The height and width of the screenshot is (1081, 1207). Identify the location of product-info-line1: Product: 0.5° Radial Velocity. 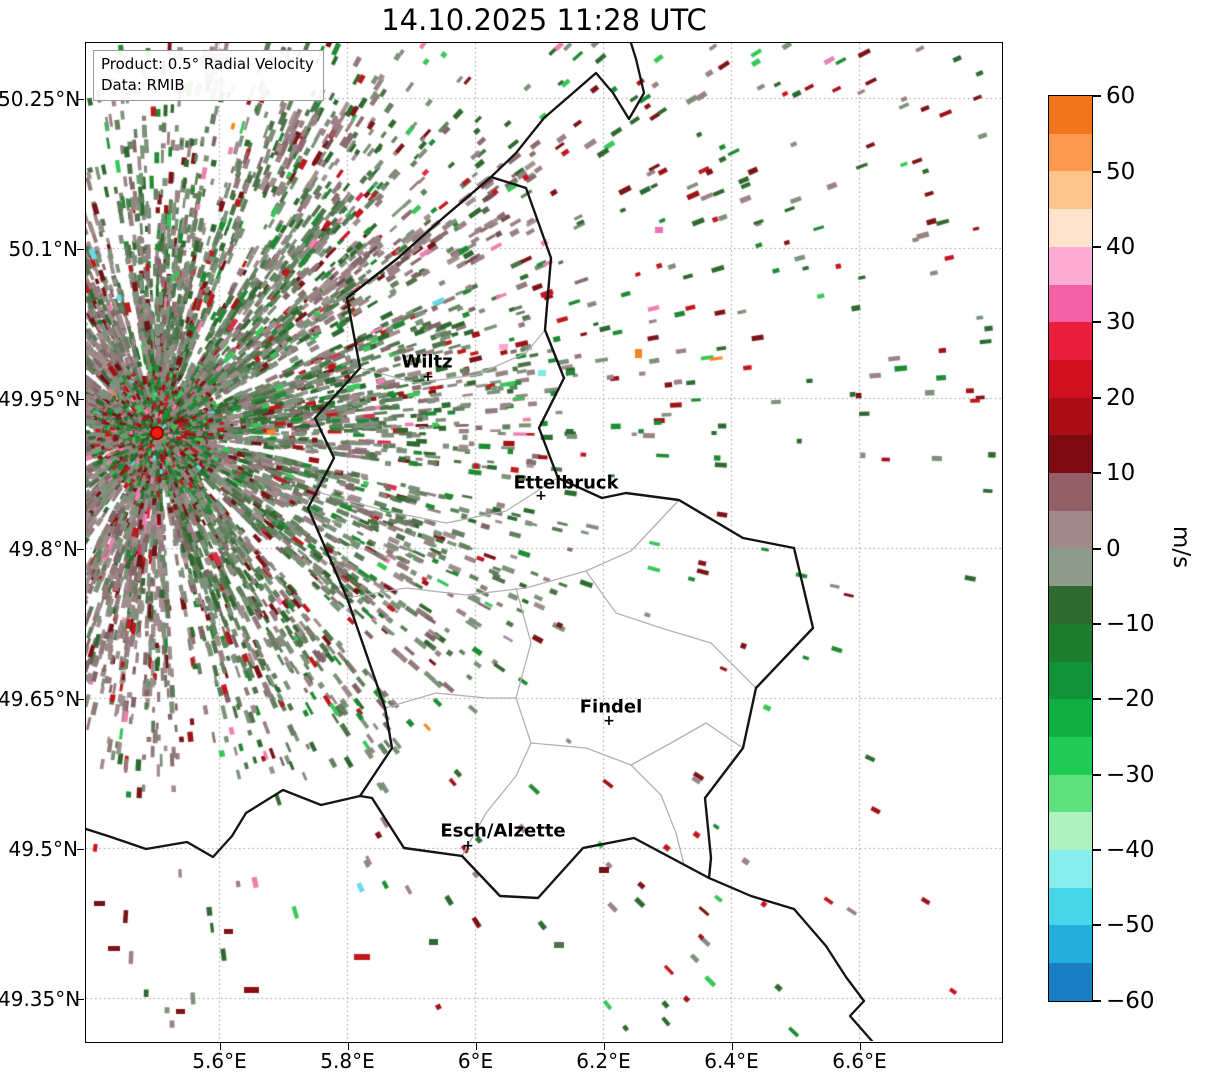
(207, 64).